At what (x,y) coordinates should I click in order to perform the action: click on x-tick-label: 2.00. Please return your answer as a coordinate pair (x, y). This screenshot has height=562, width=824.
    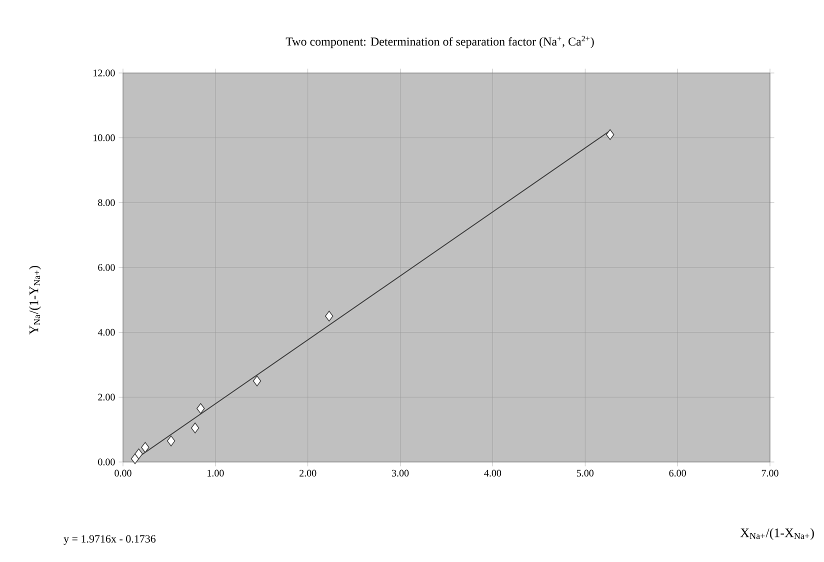
    Looking at the image, I should click on (308, 473).